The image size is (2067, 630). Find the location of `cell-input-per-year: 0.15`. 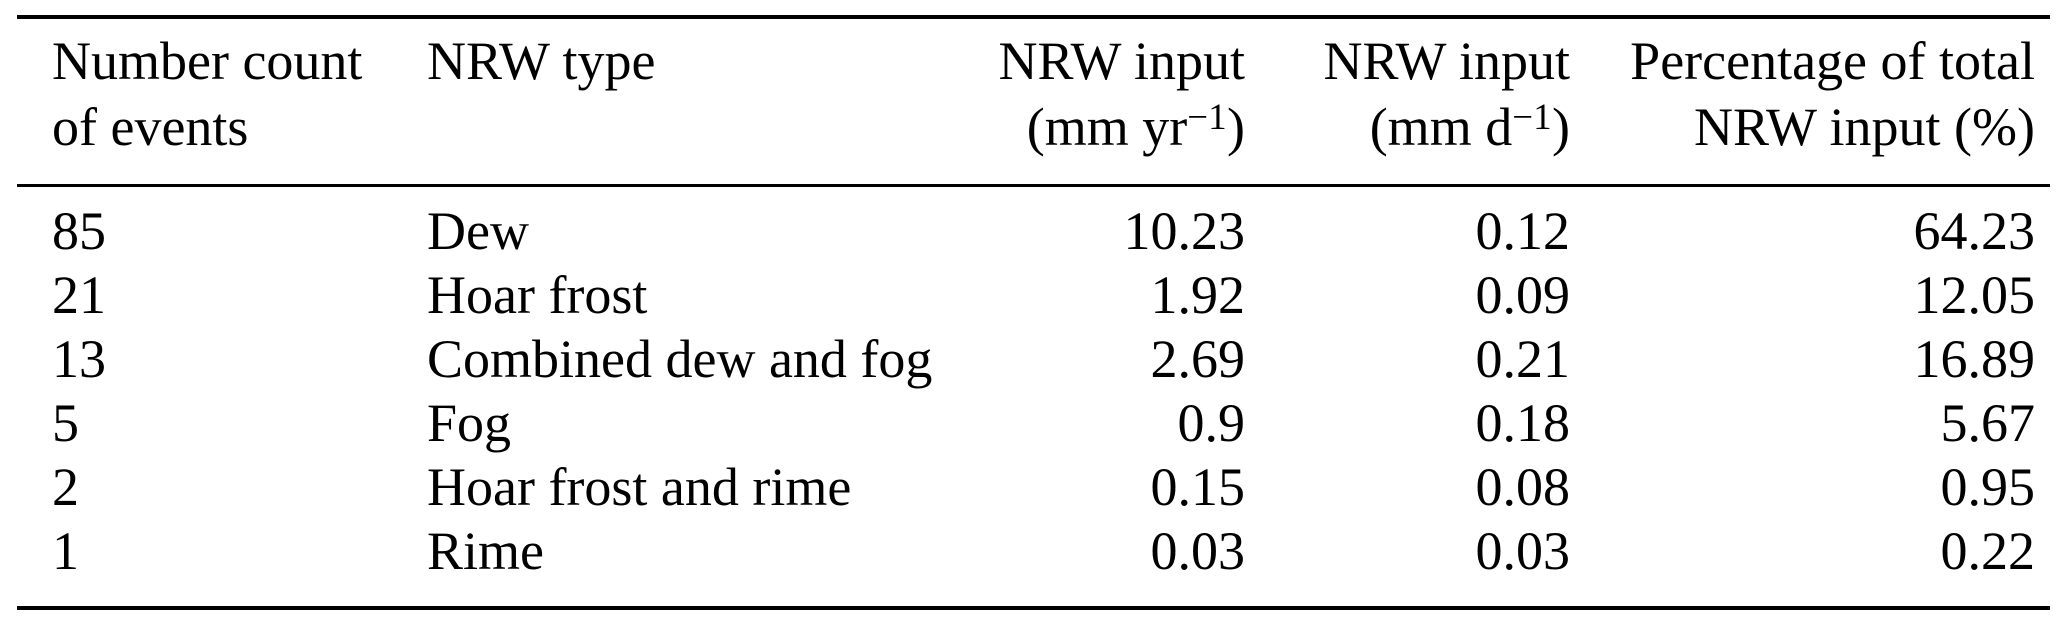

cell-input-per-year: 0.15 is located at coordinates (1198, 487).